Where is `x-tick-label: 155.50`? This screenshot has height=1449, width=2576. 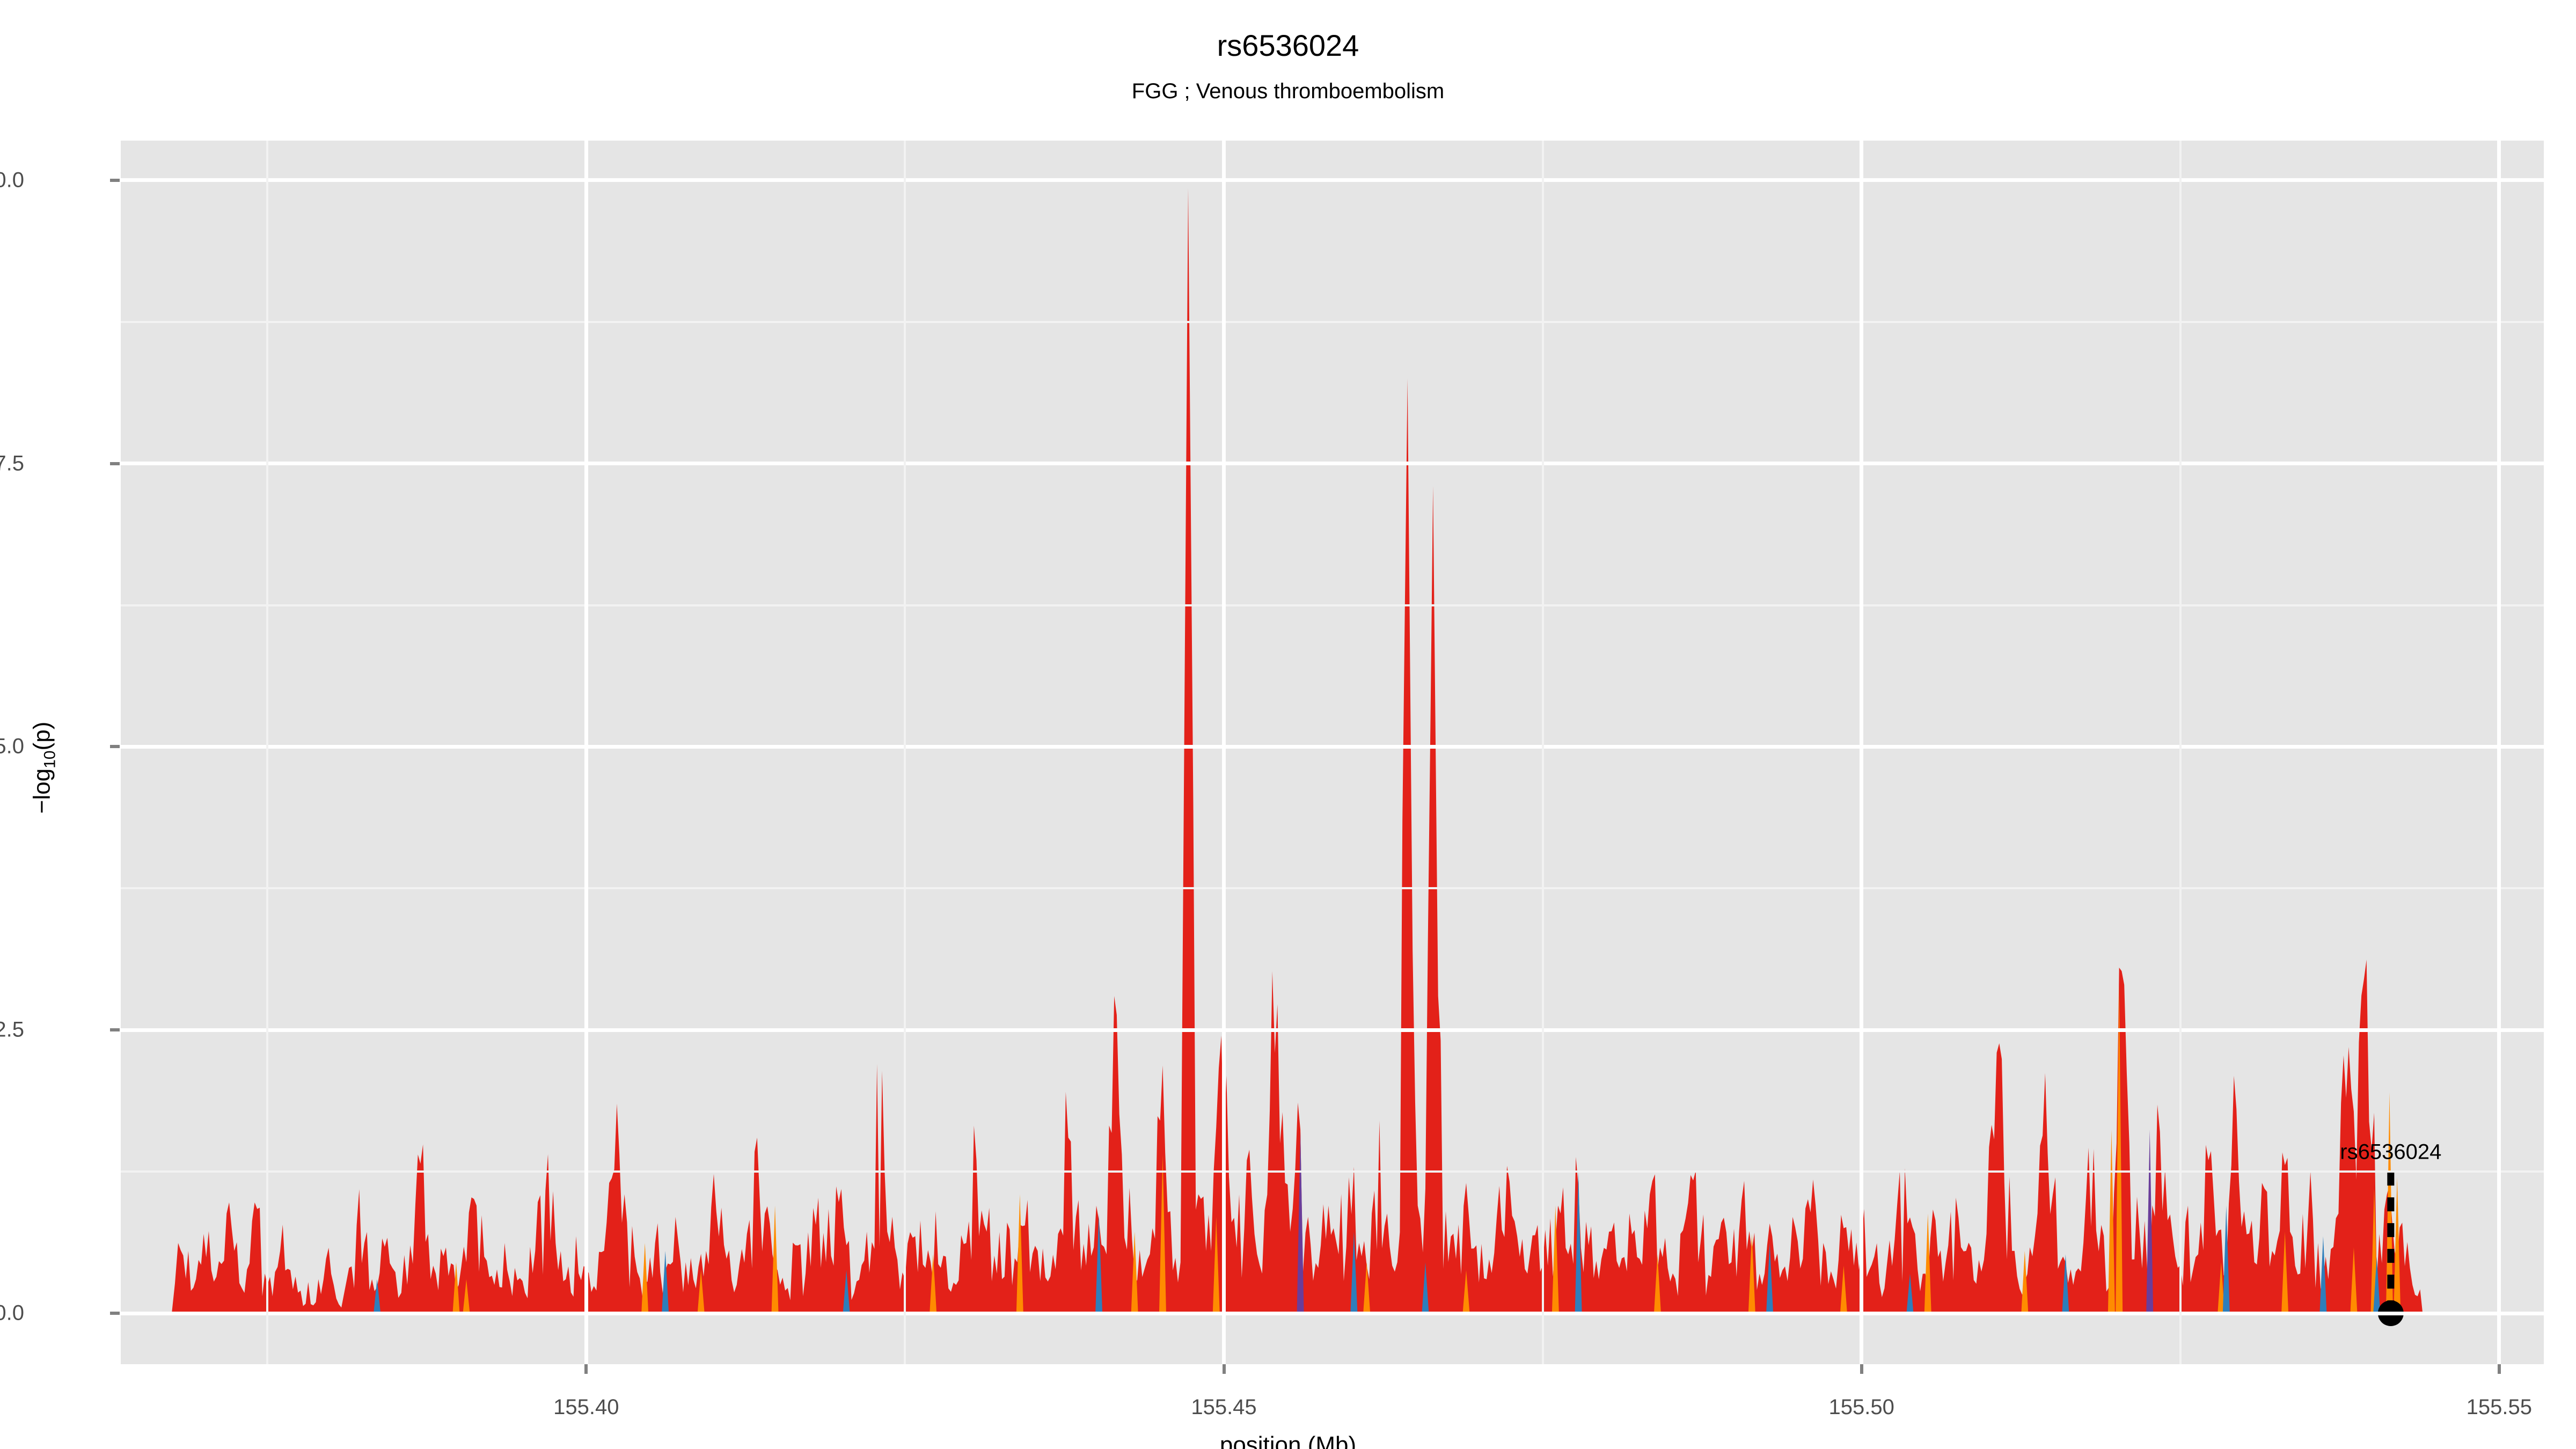 x-tick-label: 155.50 is located at coordinates (1861, 1407).